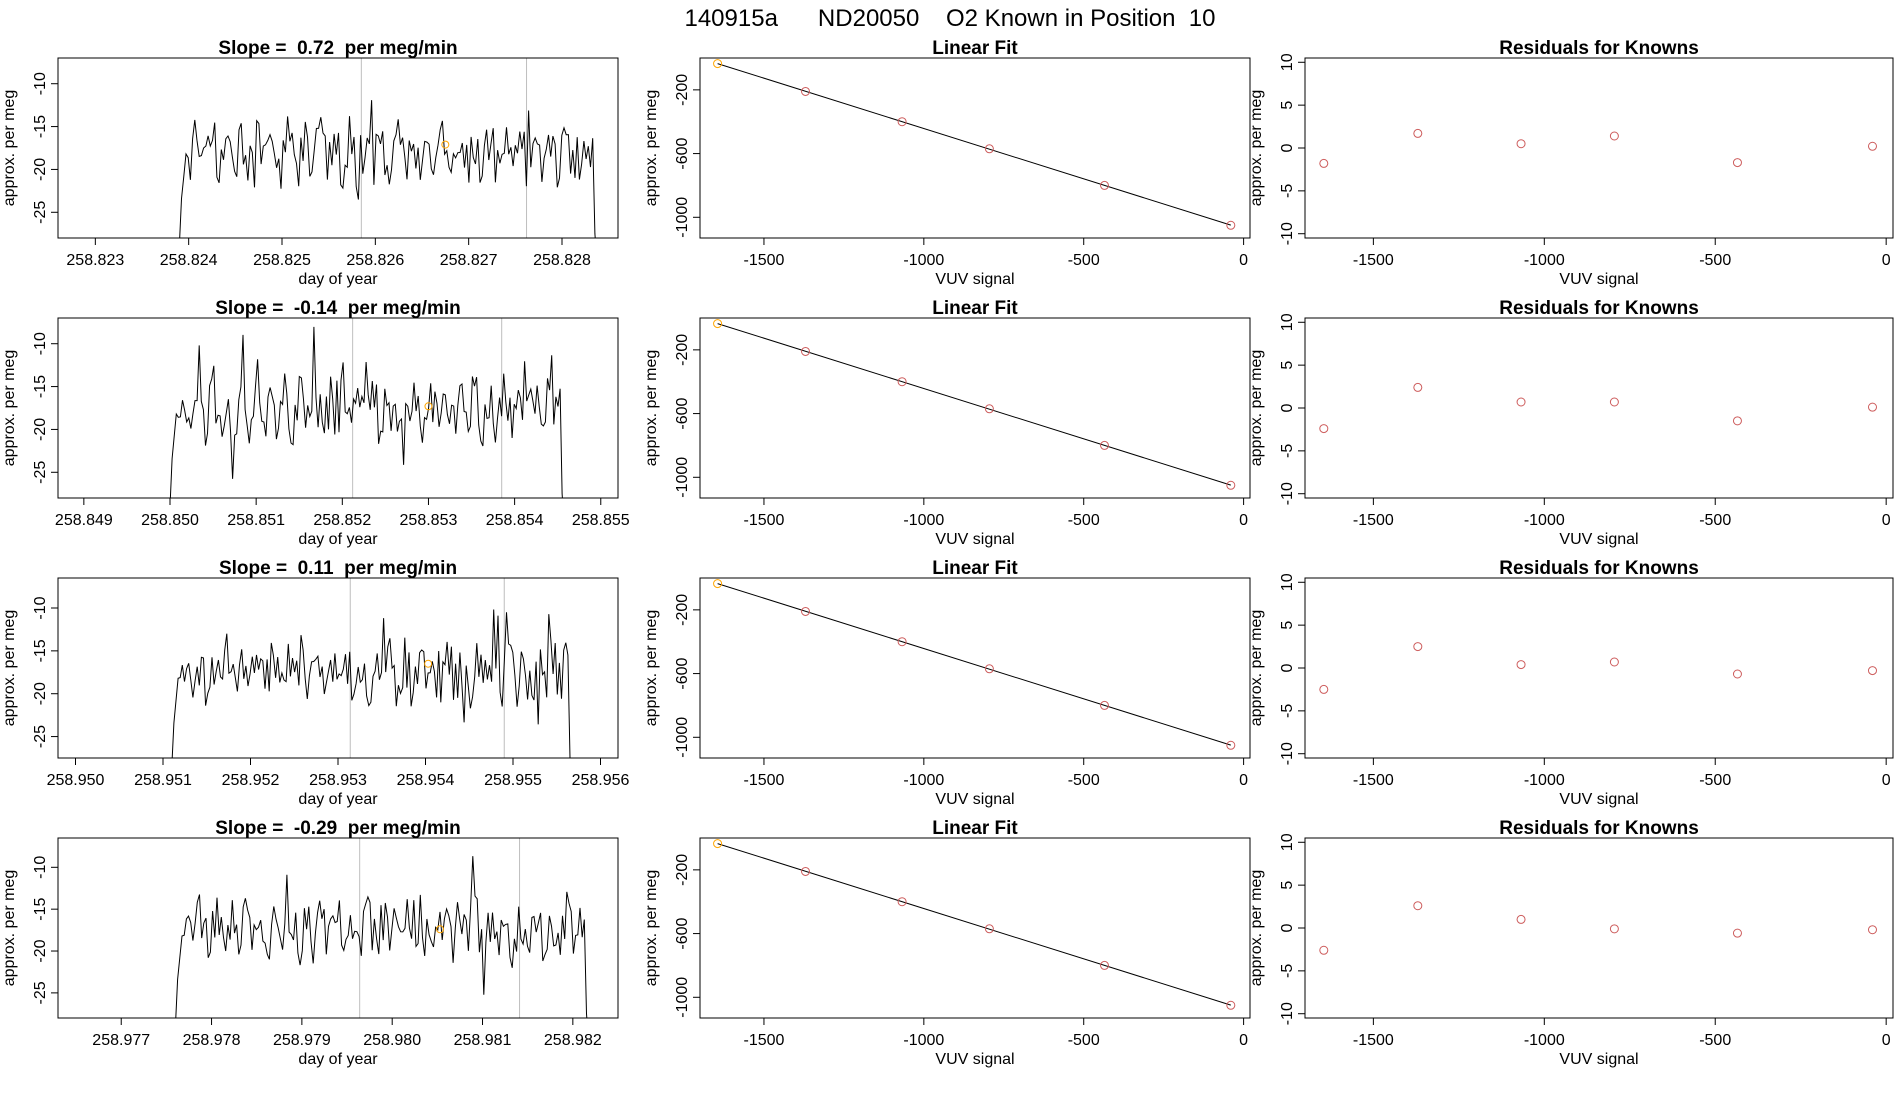 The height and width of the screenshot is (1100, 1900). I want to click on y-tick-label: -200, so click(682, 90).